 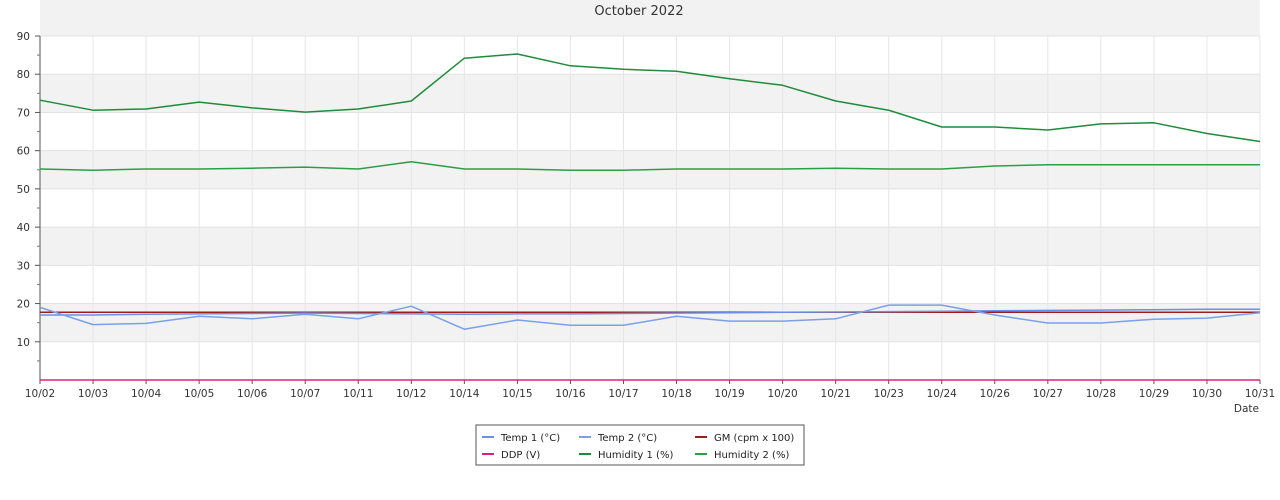 What do you see at coordinates (650, 312) in the screenshot?
I see `series-line-temp-1-c` at bounding box center [650, 312].